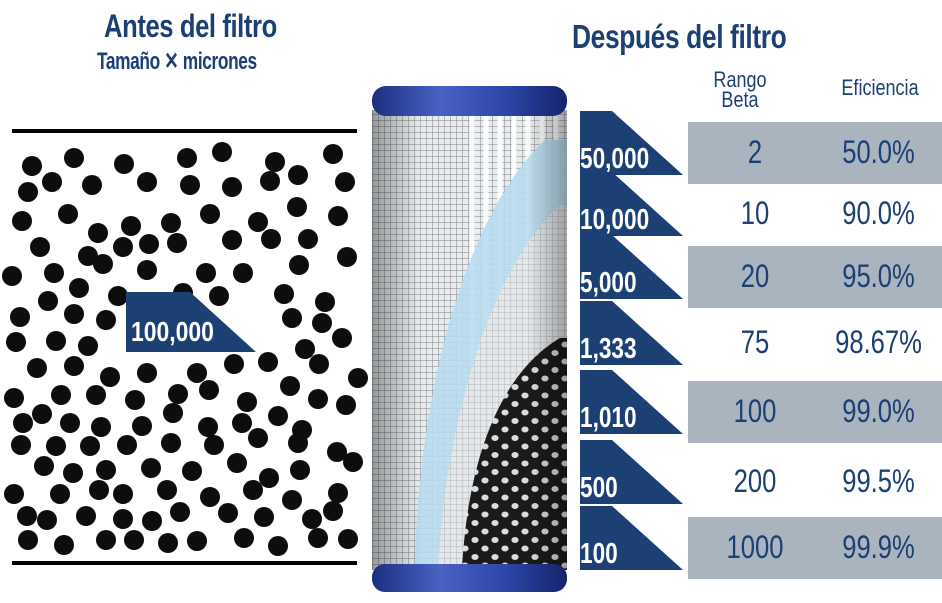 The image size is (942, 603). Describe the element at coordinates (172, 332) in the screenshot. I see `before-count-label: 100,000` at that location.